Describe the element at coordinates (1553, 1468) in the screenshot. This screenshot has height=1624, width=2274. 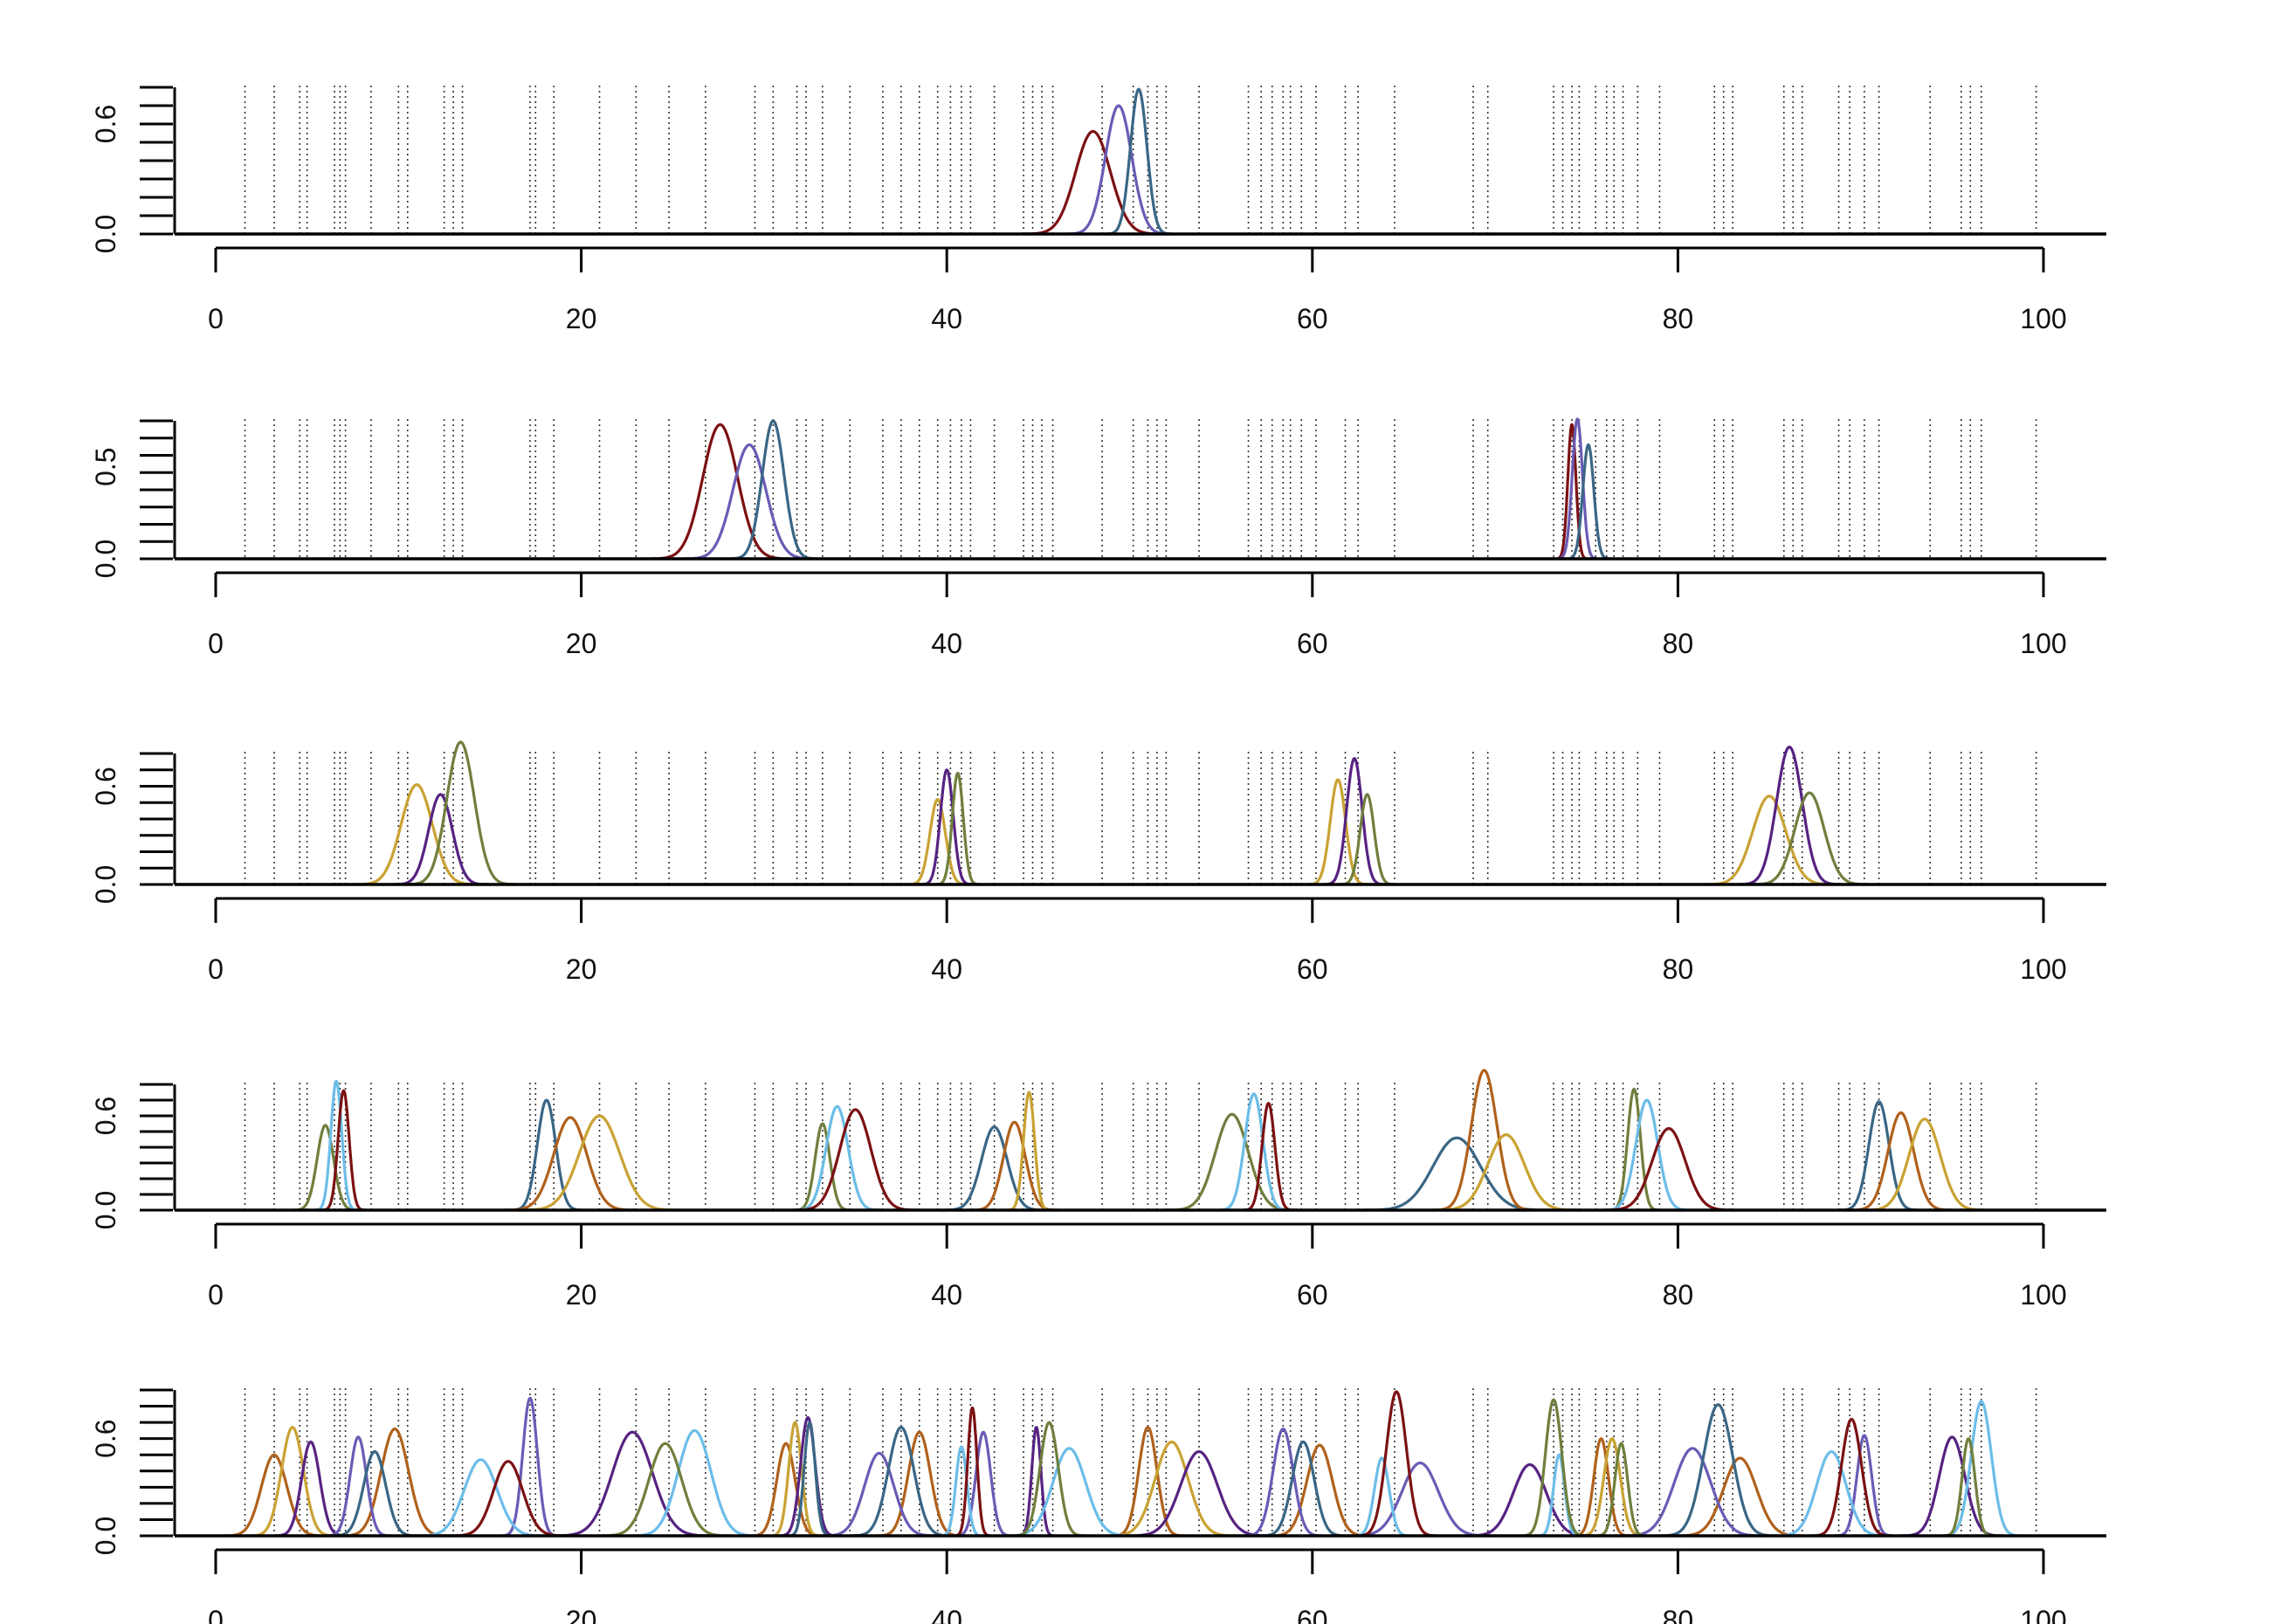
I see `density-curve-s7-c2` at that location.